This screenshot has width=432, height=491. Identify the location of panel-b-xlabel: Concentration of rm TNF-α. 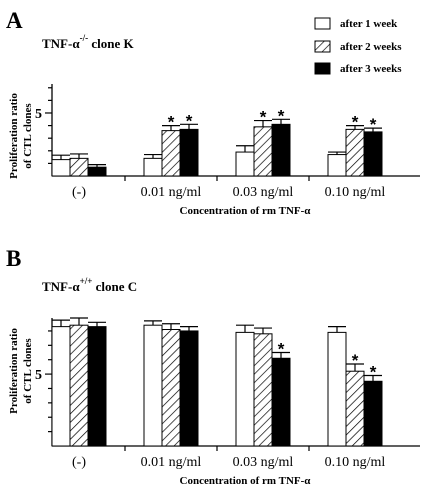
(246, 481).